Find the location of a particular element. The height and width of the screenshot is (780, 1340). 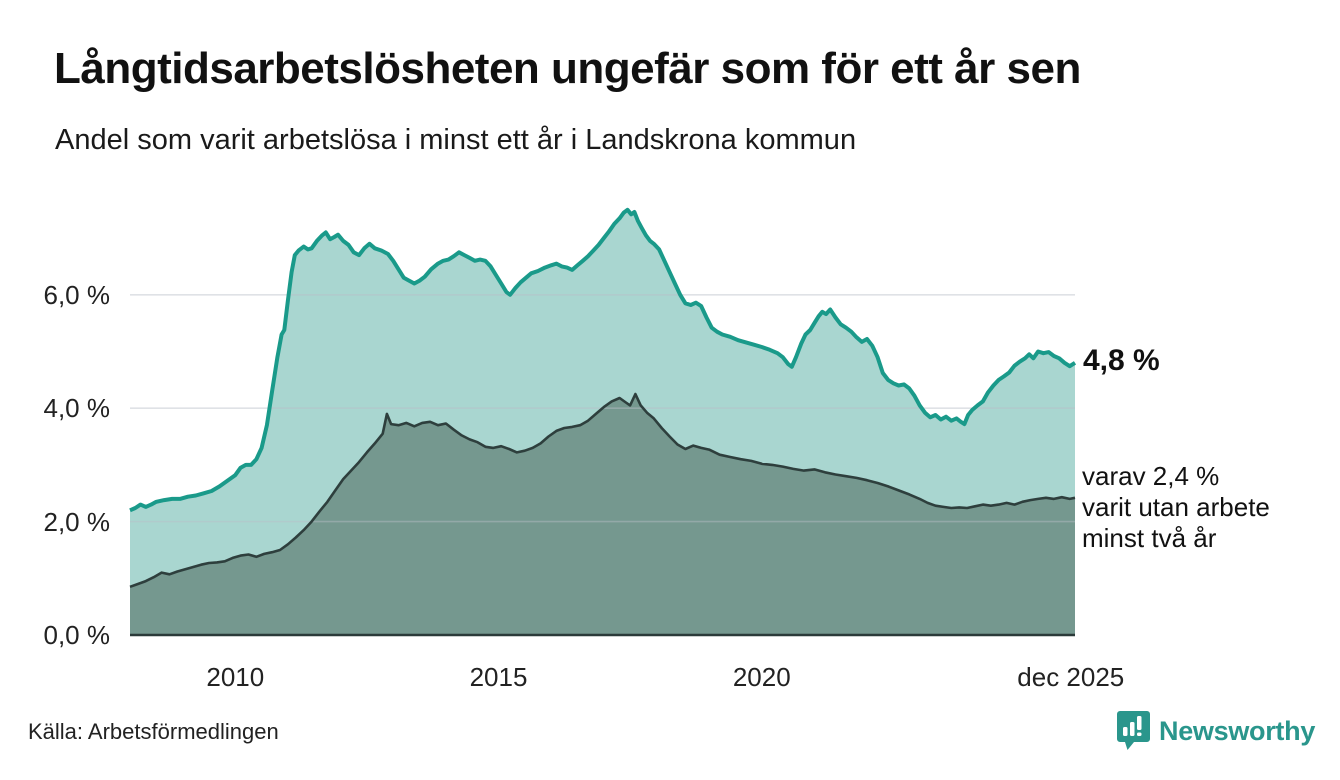

x-tick-label: 2010 is located at coordinates (235, 677).